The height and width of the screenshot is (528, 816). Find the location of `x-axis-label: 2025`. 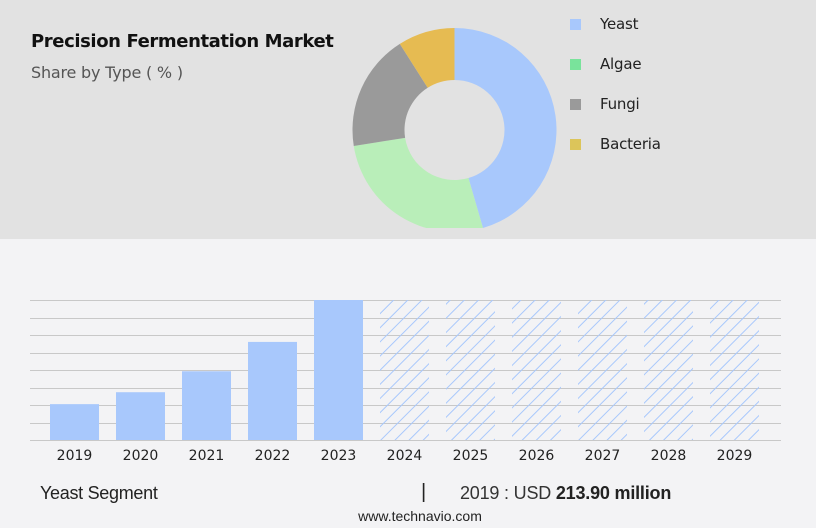

x-axis-label: 2025 is located at coordinates (471, 456).